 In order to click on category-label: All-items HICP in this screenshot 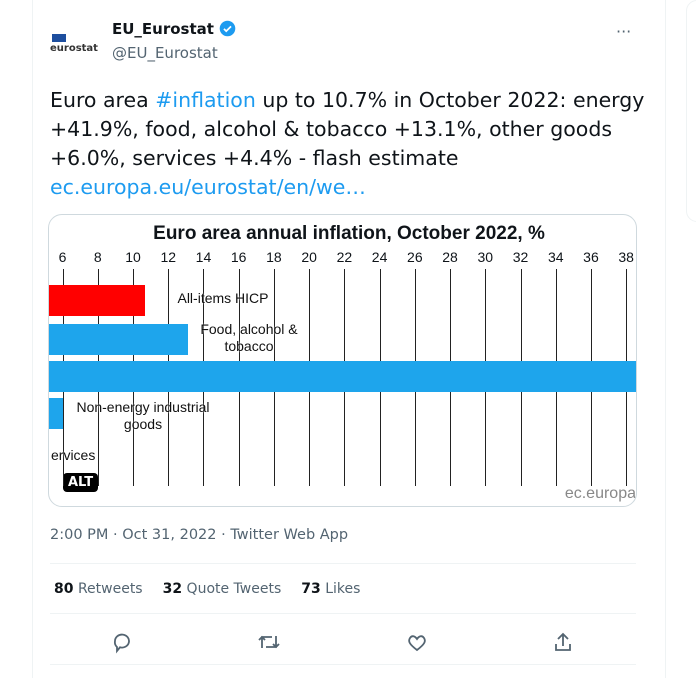, I will do `click(223, 298)`.